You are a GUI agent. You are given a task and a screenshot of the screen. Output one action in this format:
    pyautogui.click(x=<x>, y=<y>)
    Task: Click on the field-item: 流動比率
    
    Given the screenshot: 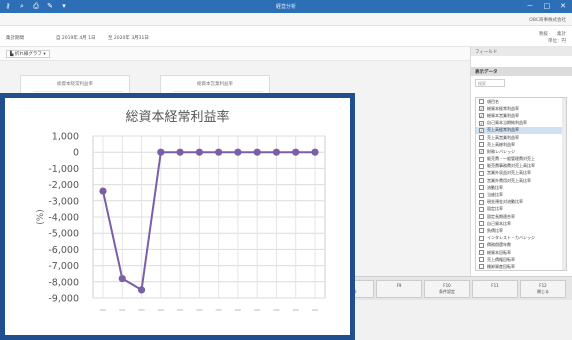 What is the action you would take?
    pyautogui.click(x=521, y=187)
    